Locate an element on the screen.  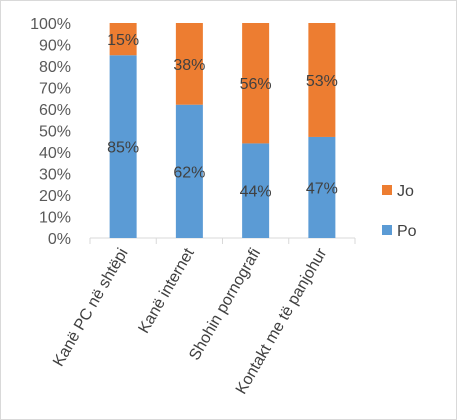
legend-label-jo: Jo is located at coordinates (405, 191).